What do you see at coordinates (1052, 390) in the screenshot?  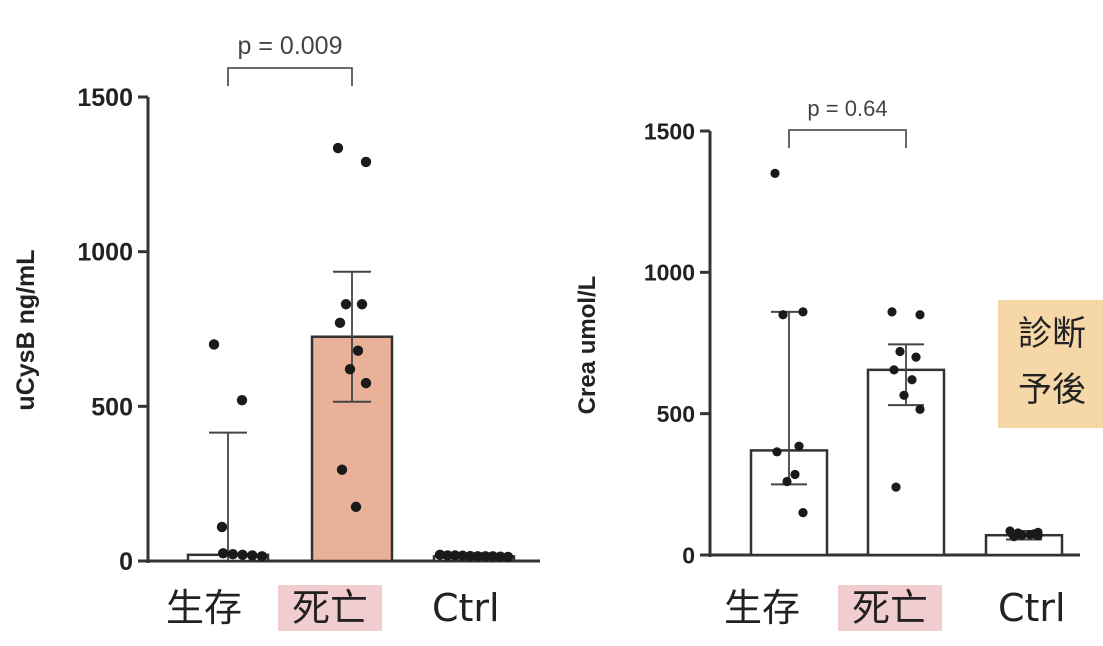 I see `note-line-prognosis: 予後` at bounding box center [1052, 390].